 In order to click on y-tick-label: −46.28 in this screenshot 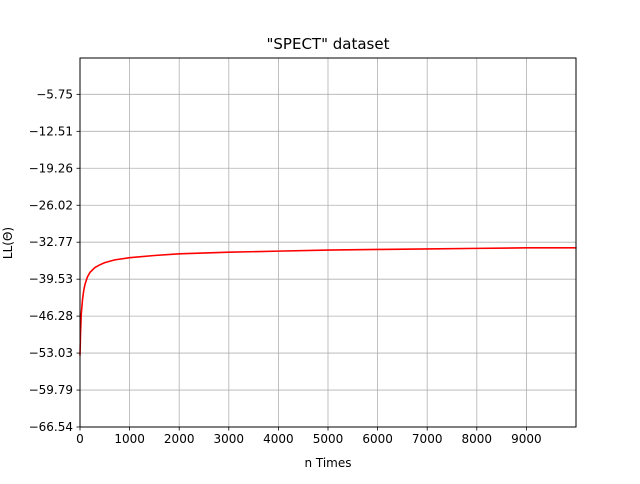, I will do `click(51, 316)`.